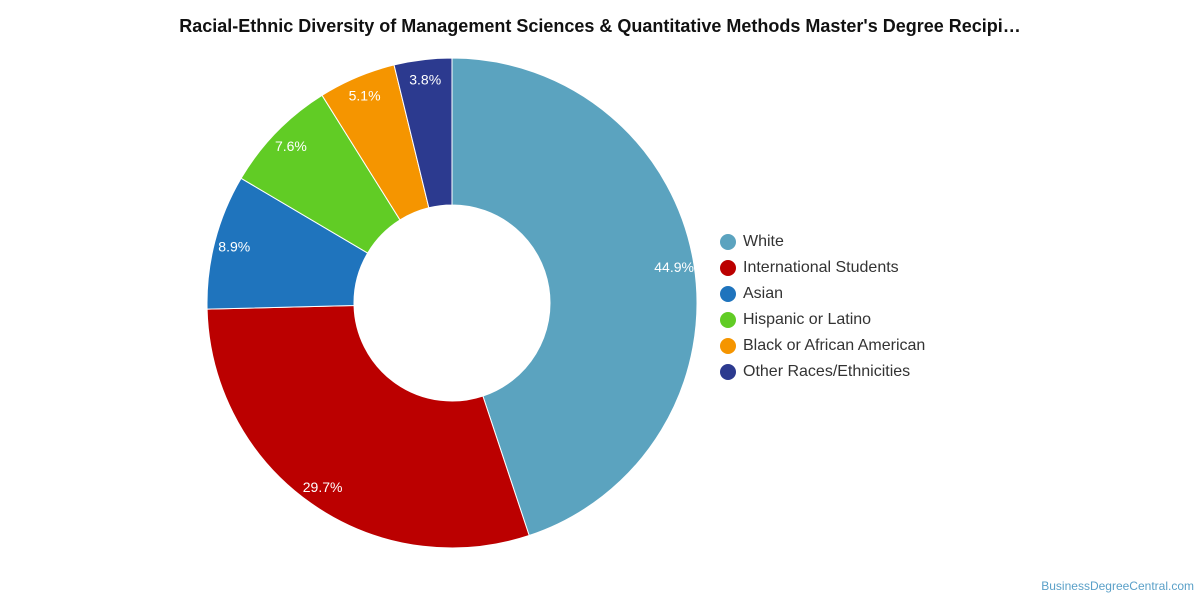 Image resolution: width=1200 pixels, height=600 pixels. I want to click on slice-other-races-ethnicities, so click(423, 133).